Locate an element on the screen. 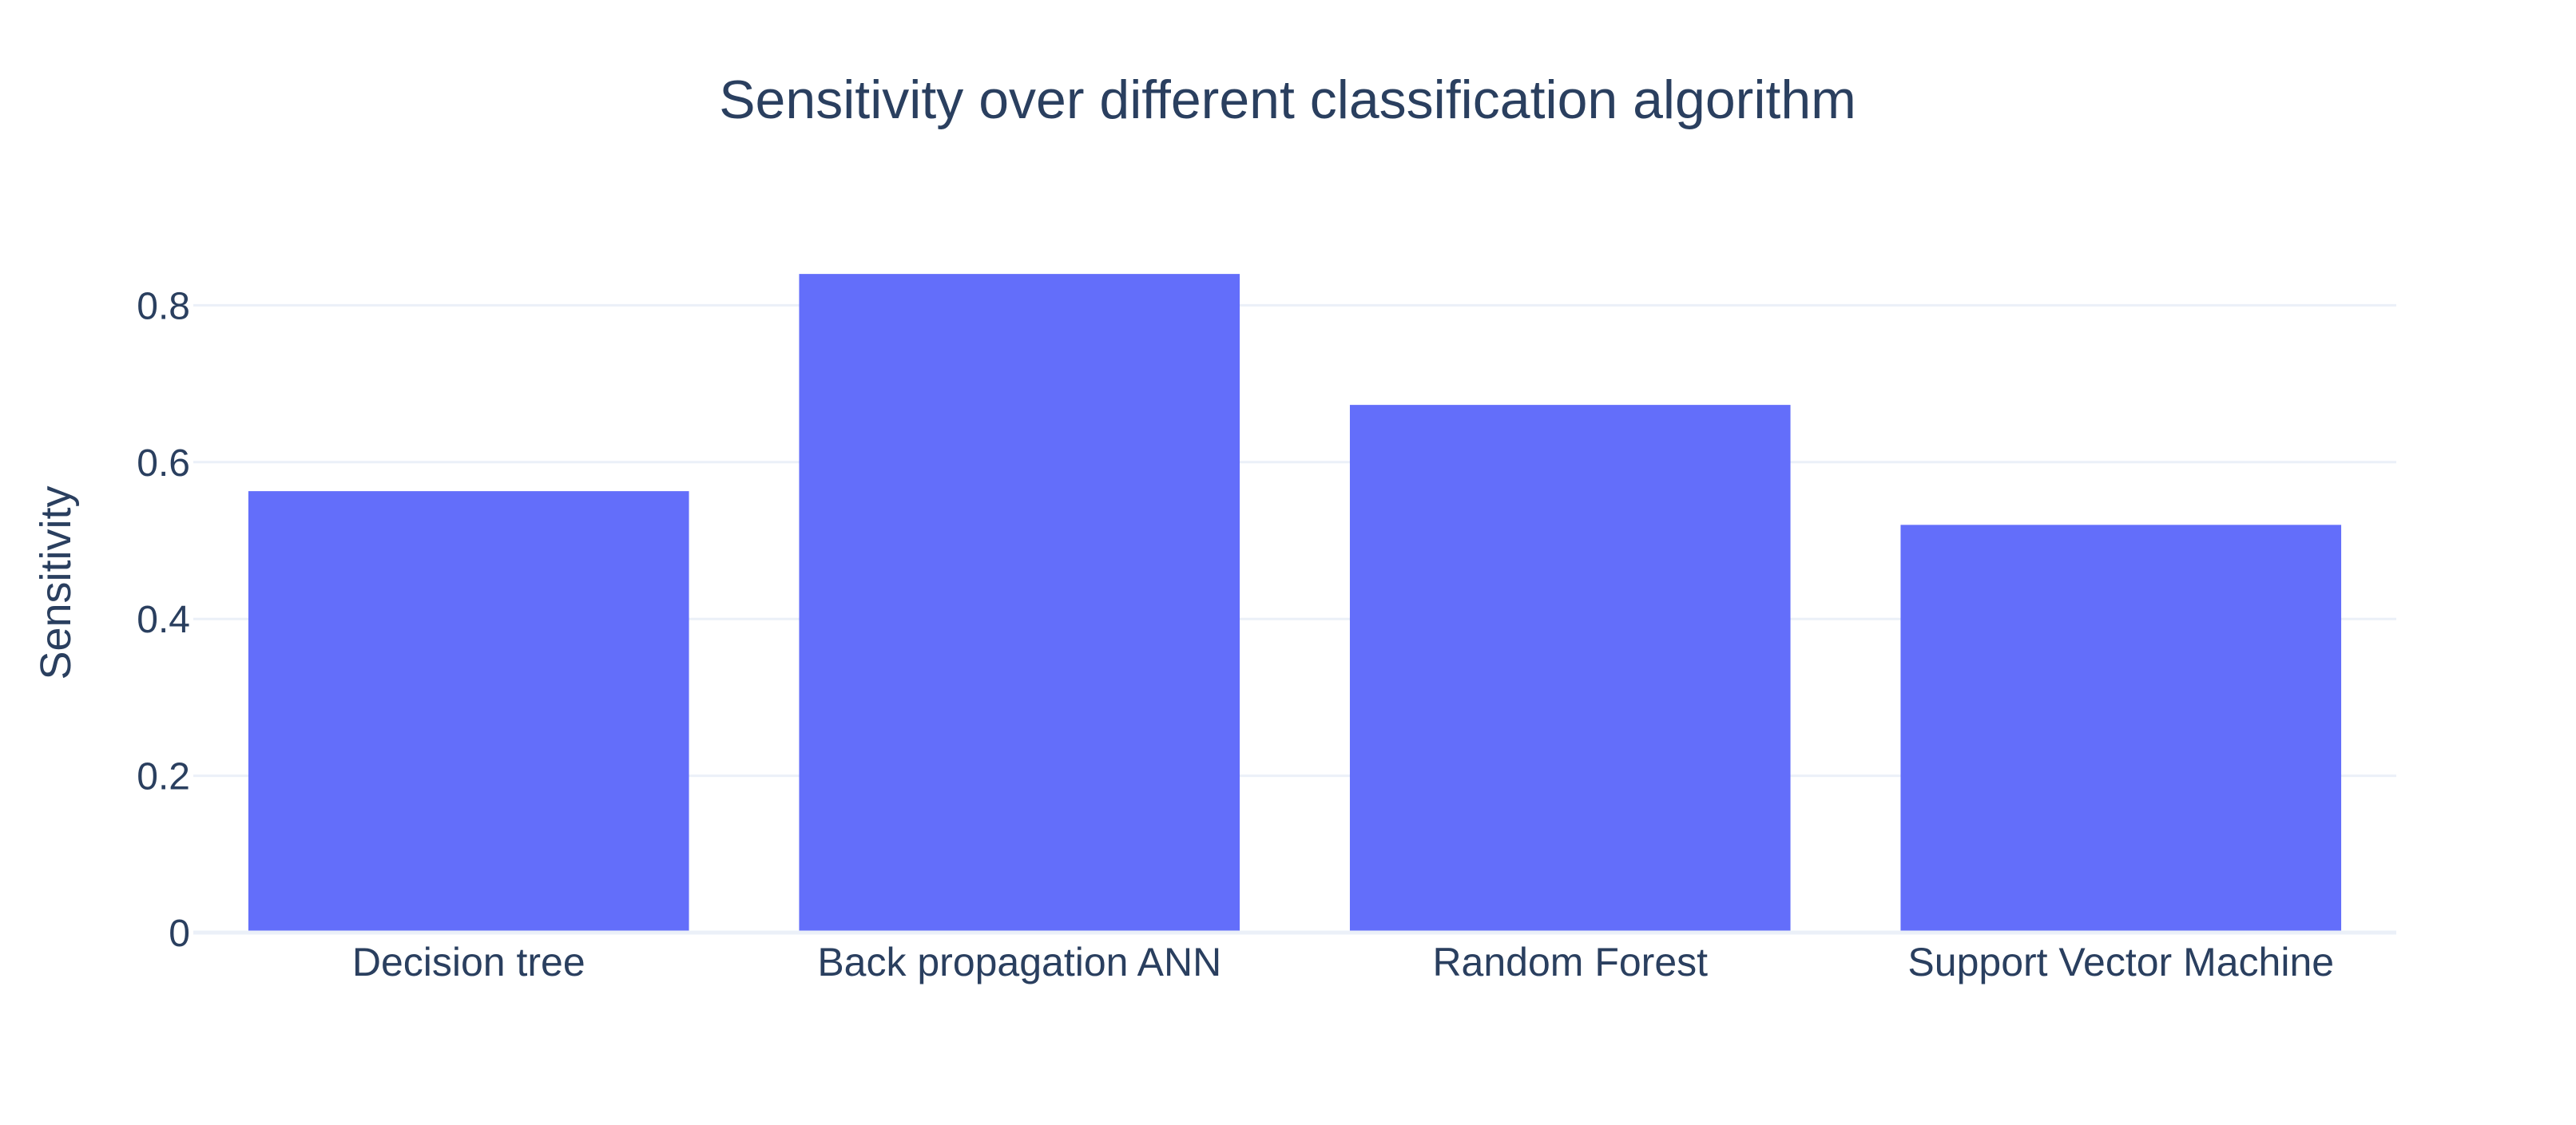 The image size is (2576, 1125). x-tick-label: Support Vector Machine is located at coordinates (2120, 962).